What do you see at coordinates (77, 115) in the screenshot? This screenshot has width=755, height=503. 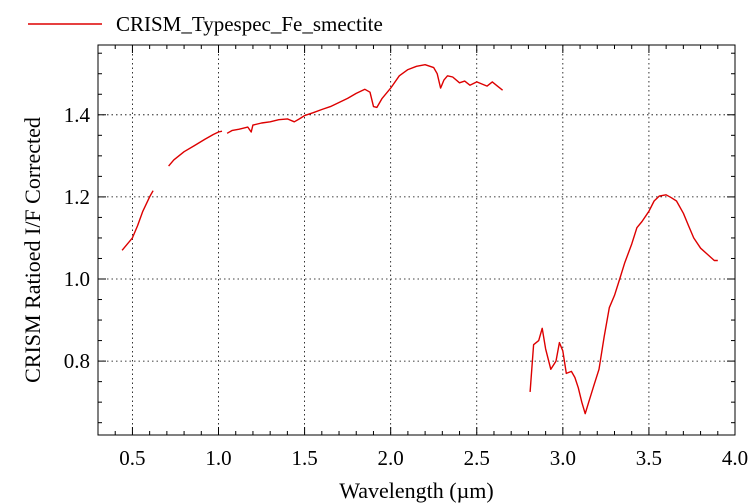 I see `y-tick-label: 1.4` at bounding box center [77, 115].